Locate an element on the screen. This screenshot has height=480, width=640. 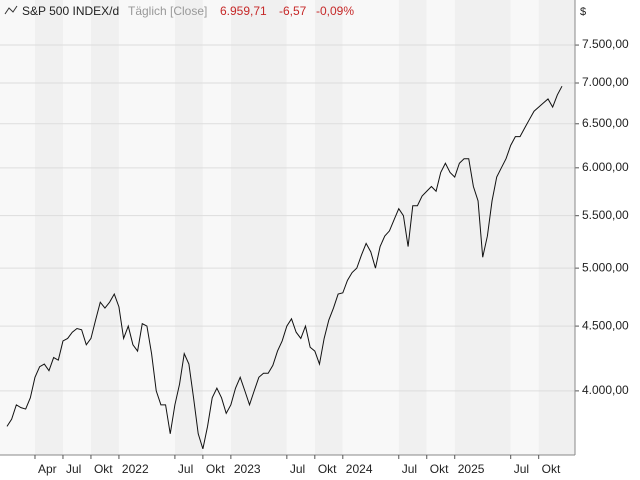
x-tick-label: 2025 is located at coordinates (471, 469).